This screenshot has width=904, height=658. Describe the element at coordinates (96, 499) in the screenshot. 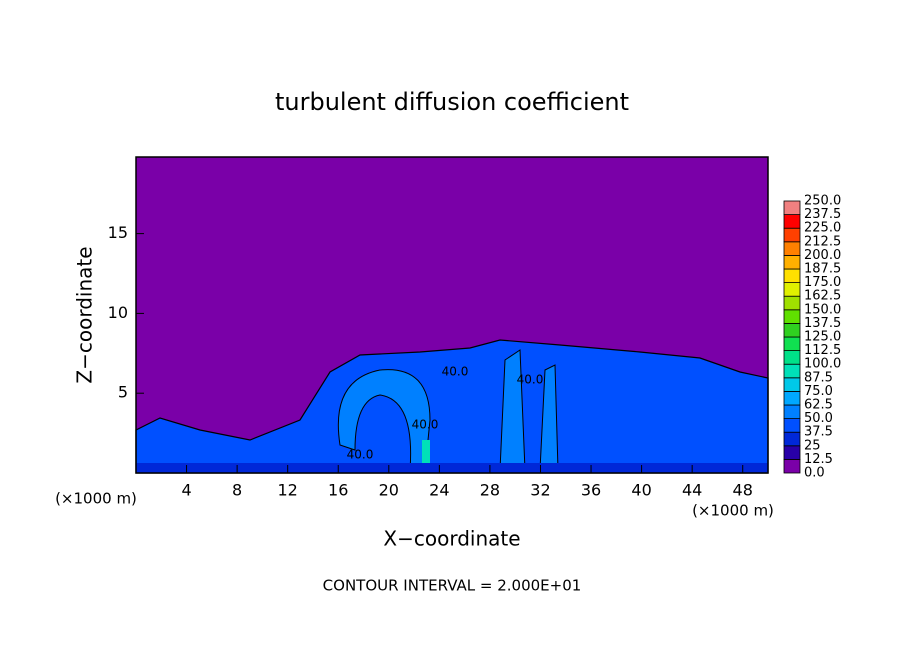

I see `x-unit: (×1000 m)` at that location.